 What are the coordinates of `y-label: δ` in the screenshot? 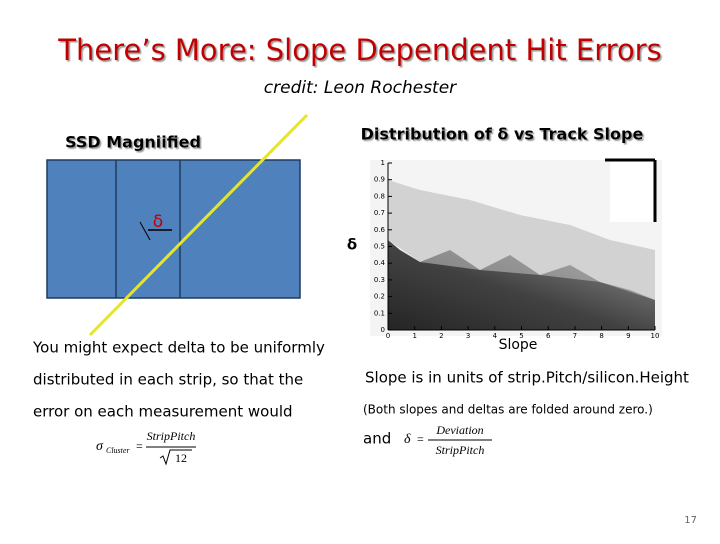 It's located at (352, 245).